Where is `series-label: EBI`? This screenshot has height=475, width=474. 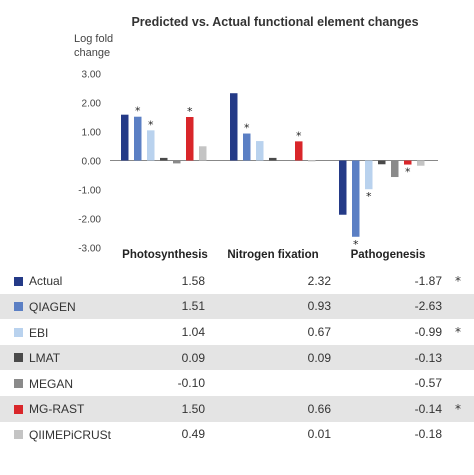
series-label: EBI is located at coordinates (39, 332).